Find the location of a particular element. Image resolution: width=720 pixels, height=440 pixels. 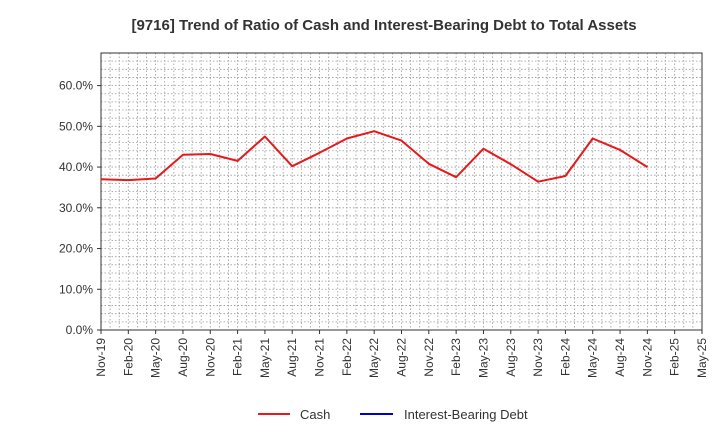

x-tick-label: Nov-23 is located at coordinates (538, 357).